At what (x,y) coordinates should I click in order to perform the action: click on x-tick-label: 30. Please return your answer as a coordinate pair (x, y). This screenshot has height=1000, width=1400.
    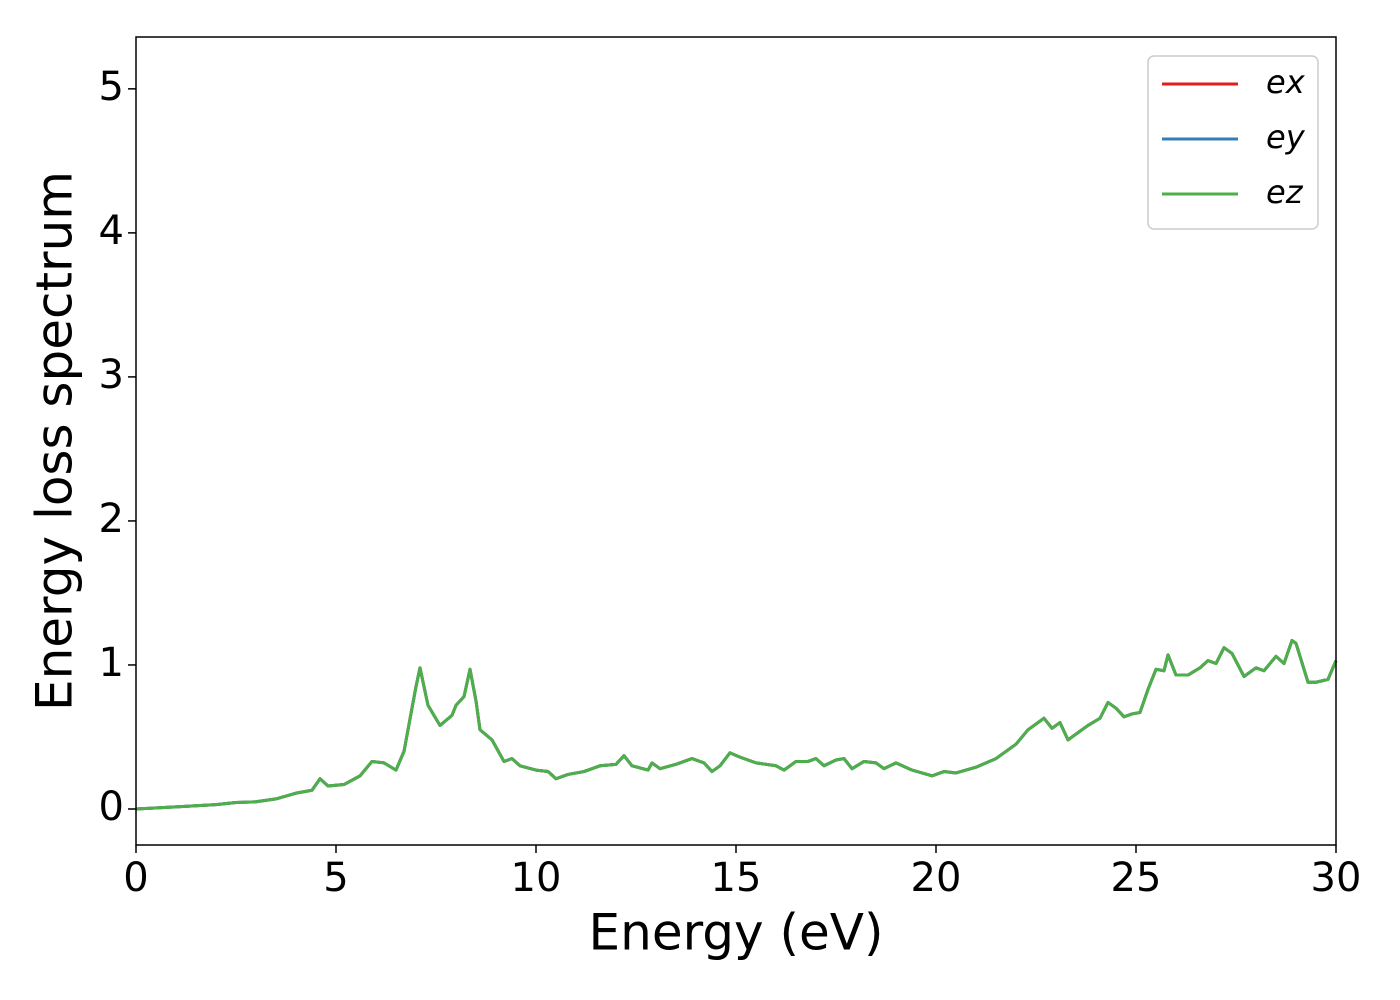
    Looking at the image, I should click on (1336, 878).